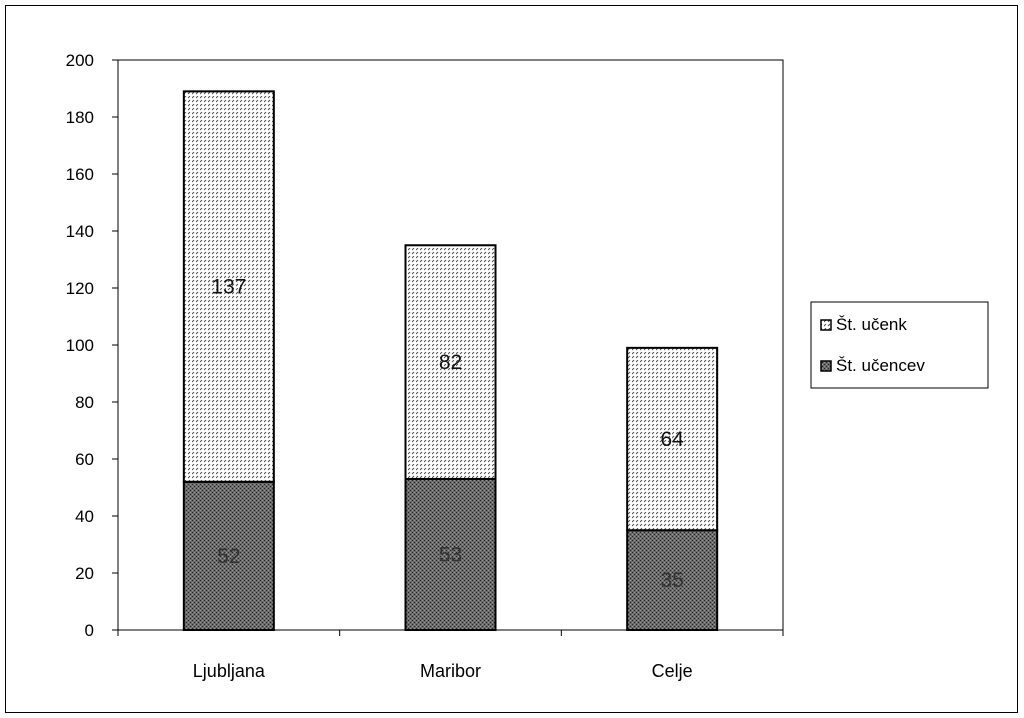  I want to click on y-axis: 0 20 40 60 80 100 120 140 160 180 200, so click(92, 345).